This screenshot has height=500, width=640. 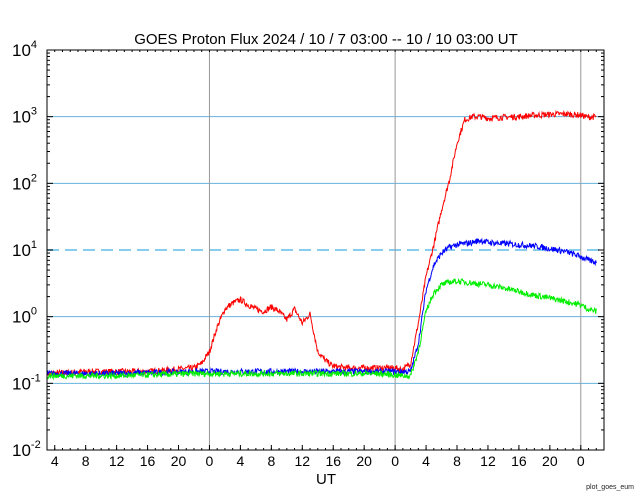 I want to click on x-tick-label-12: 4, so click(x=426, y=461).